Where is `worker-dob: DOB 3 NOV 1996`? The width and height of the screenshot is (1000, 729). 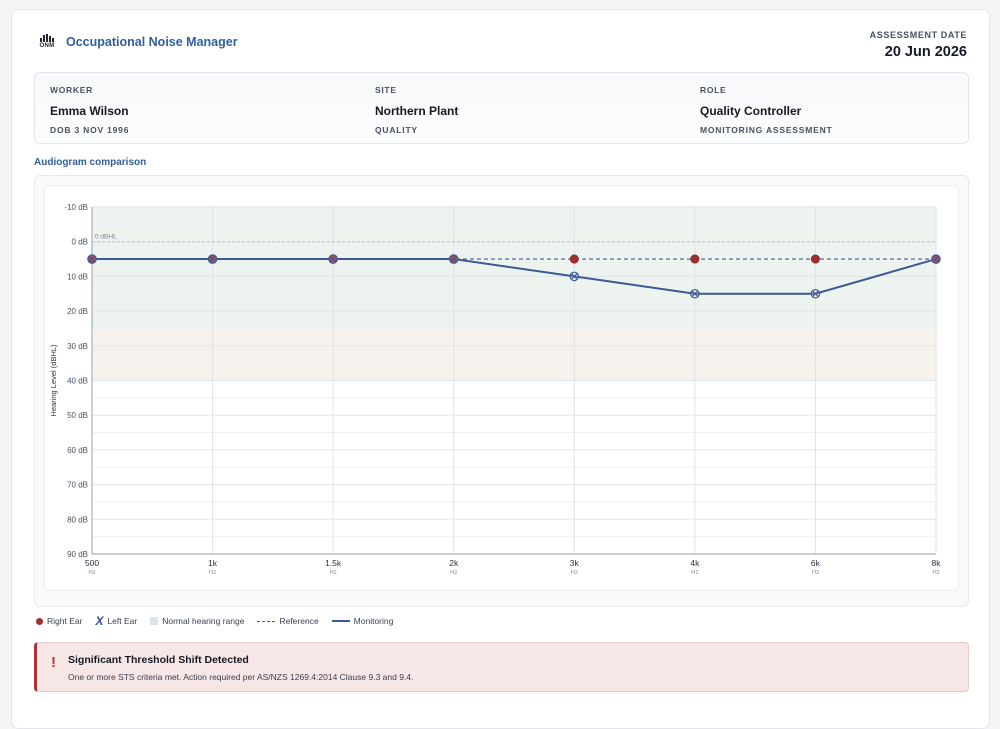
worker-dob: DOB 3 NOV 1996 is located at coordinates (90, 130).